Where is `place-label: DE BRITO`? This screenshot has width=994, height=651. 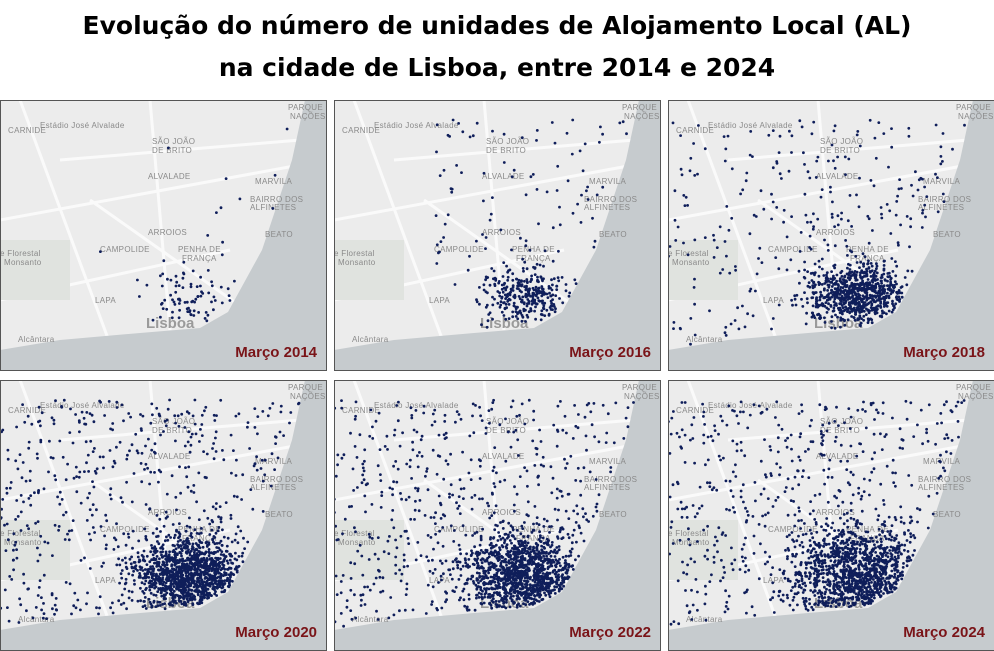
place-label: DE BRITO is located at coordinates (172, 150).